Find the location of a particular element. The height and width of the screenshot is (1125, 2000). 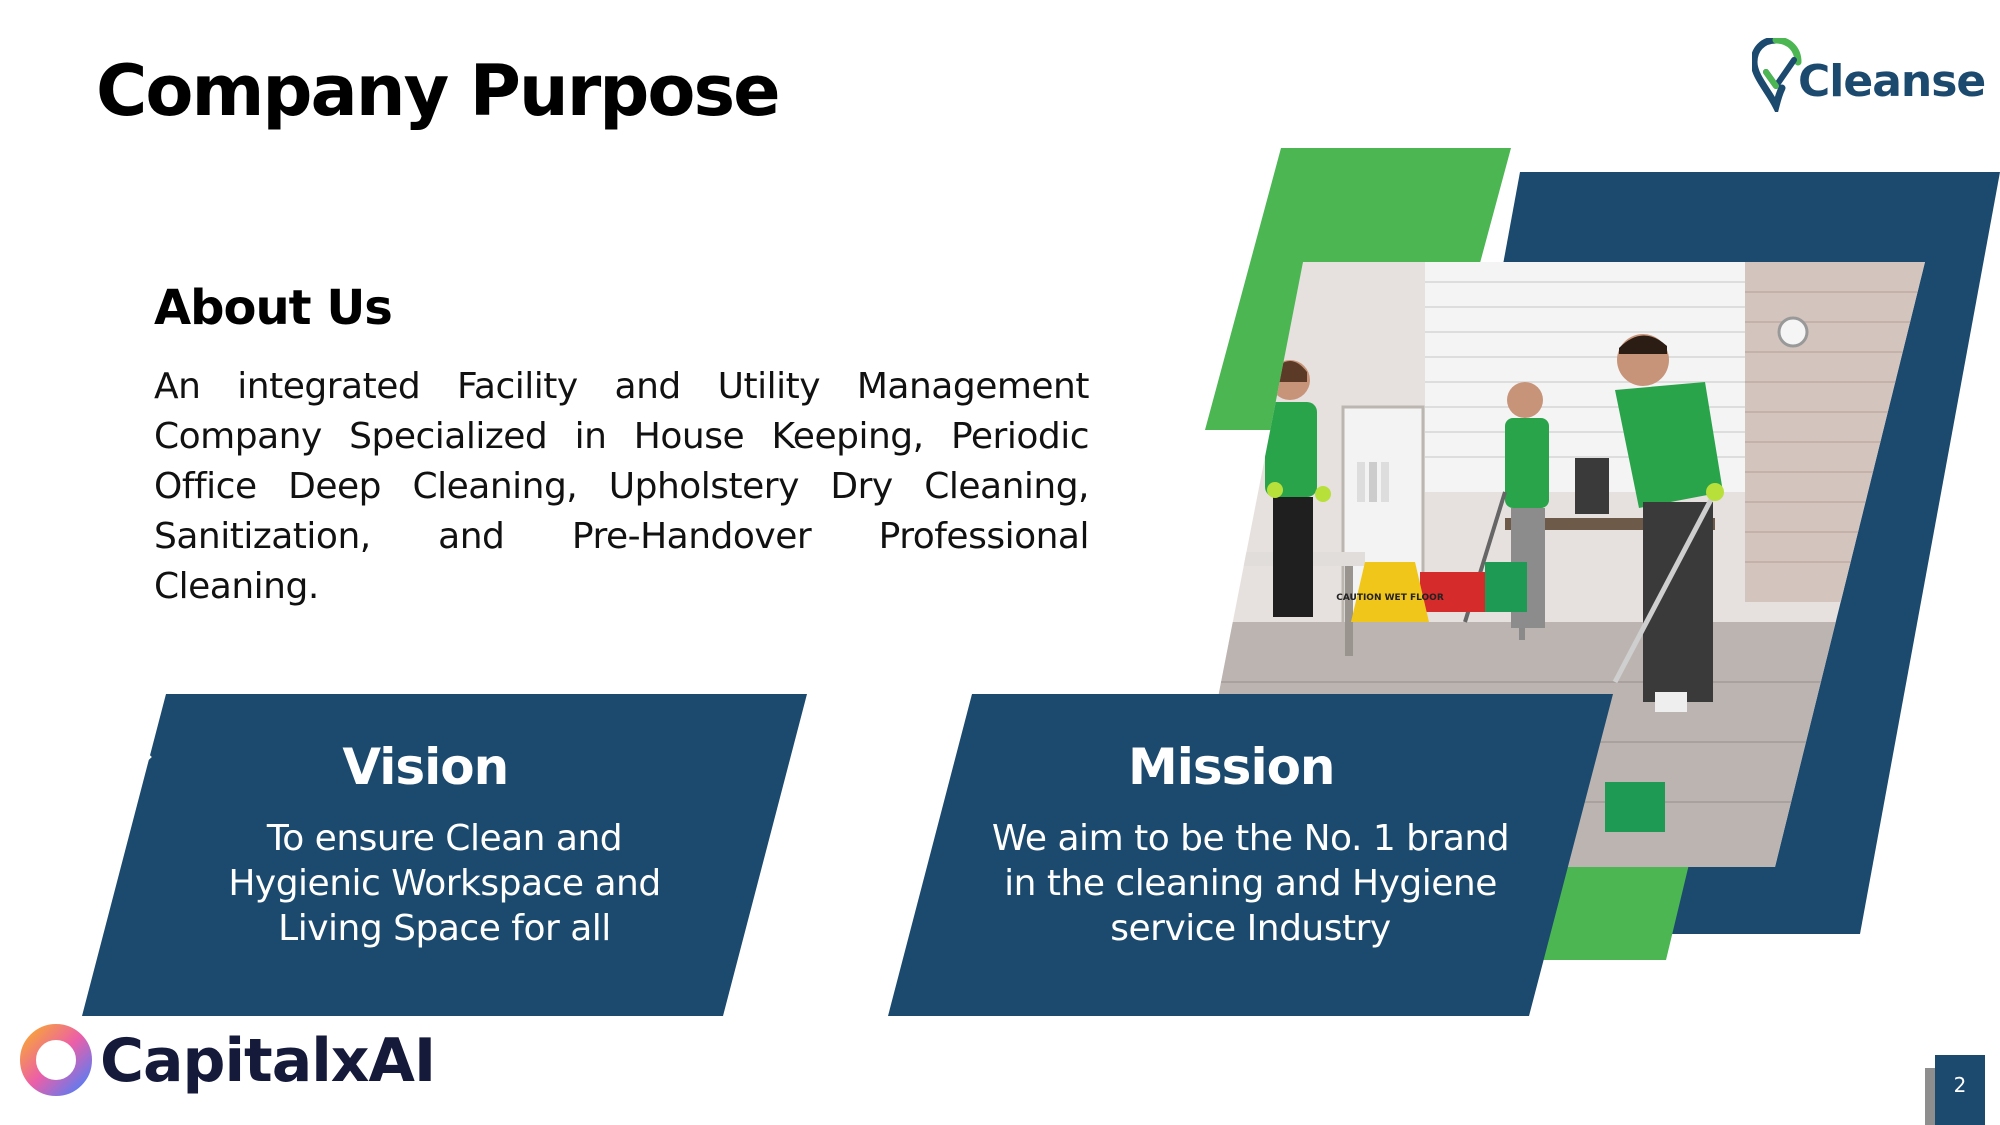

vision-card-background is located at coordinates (444, 855).